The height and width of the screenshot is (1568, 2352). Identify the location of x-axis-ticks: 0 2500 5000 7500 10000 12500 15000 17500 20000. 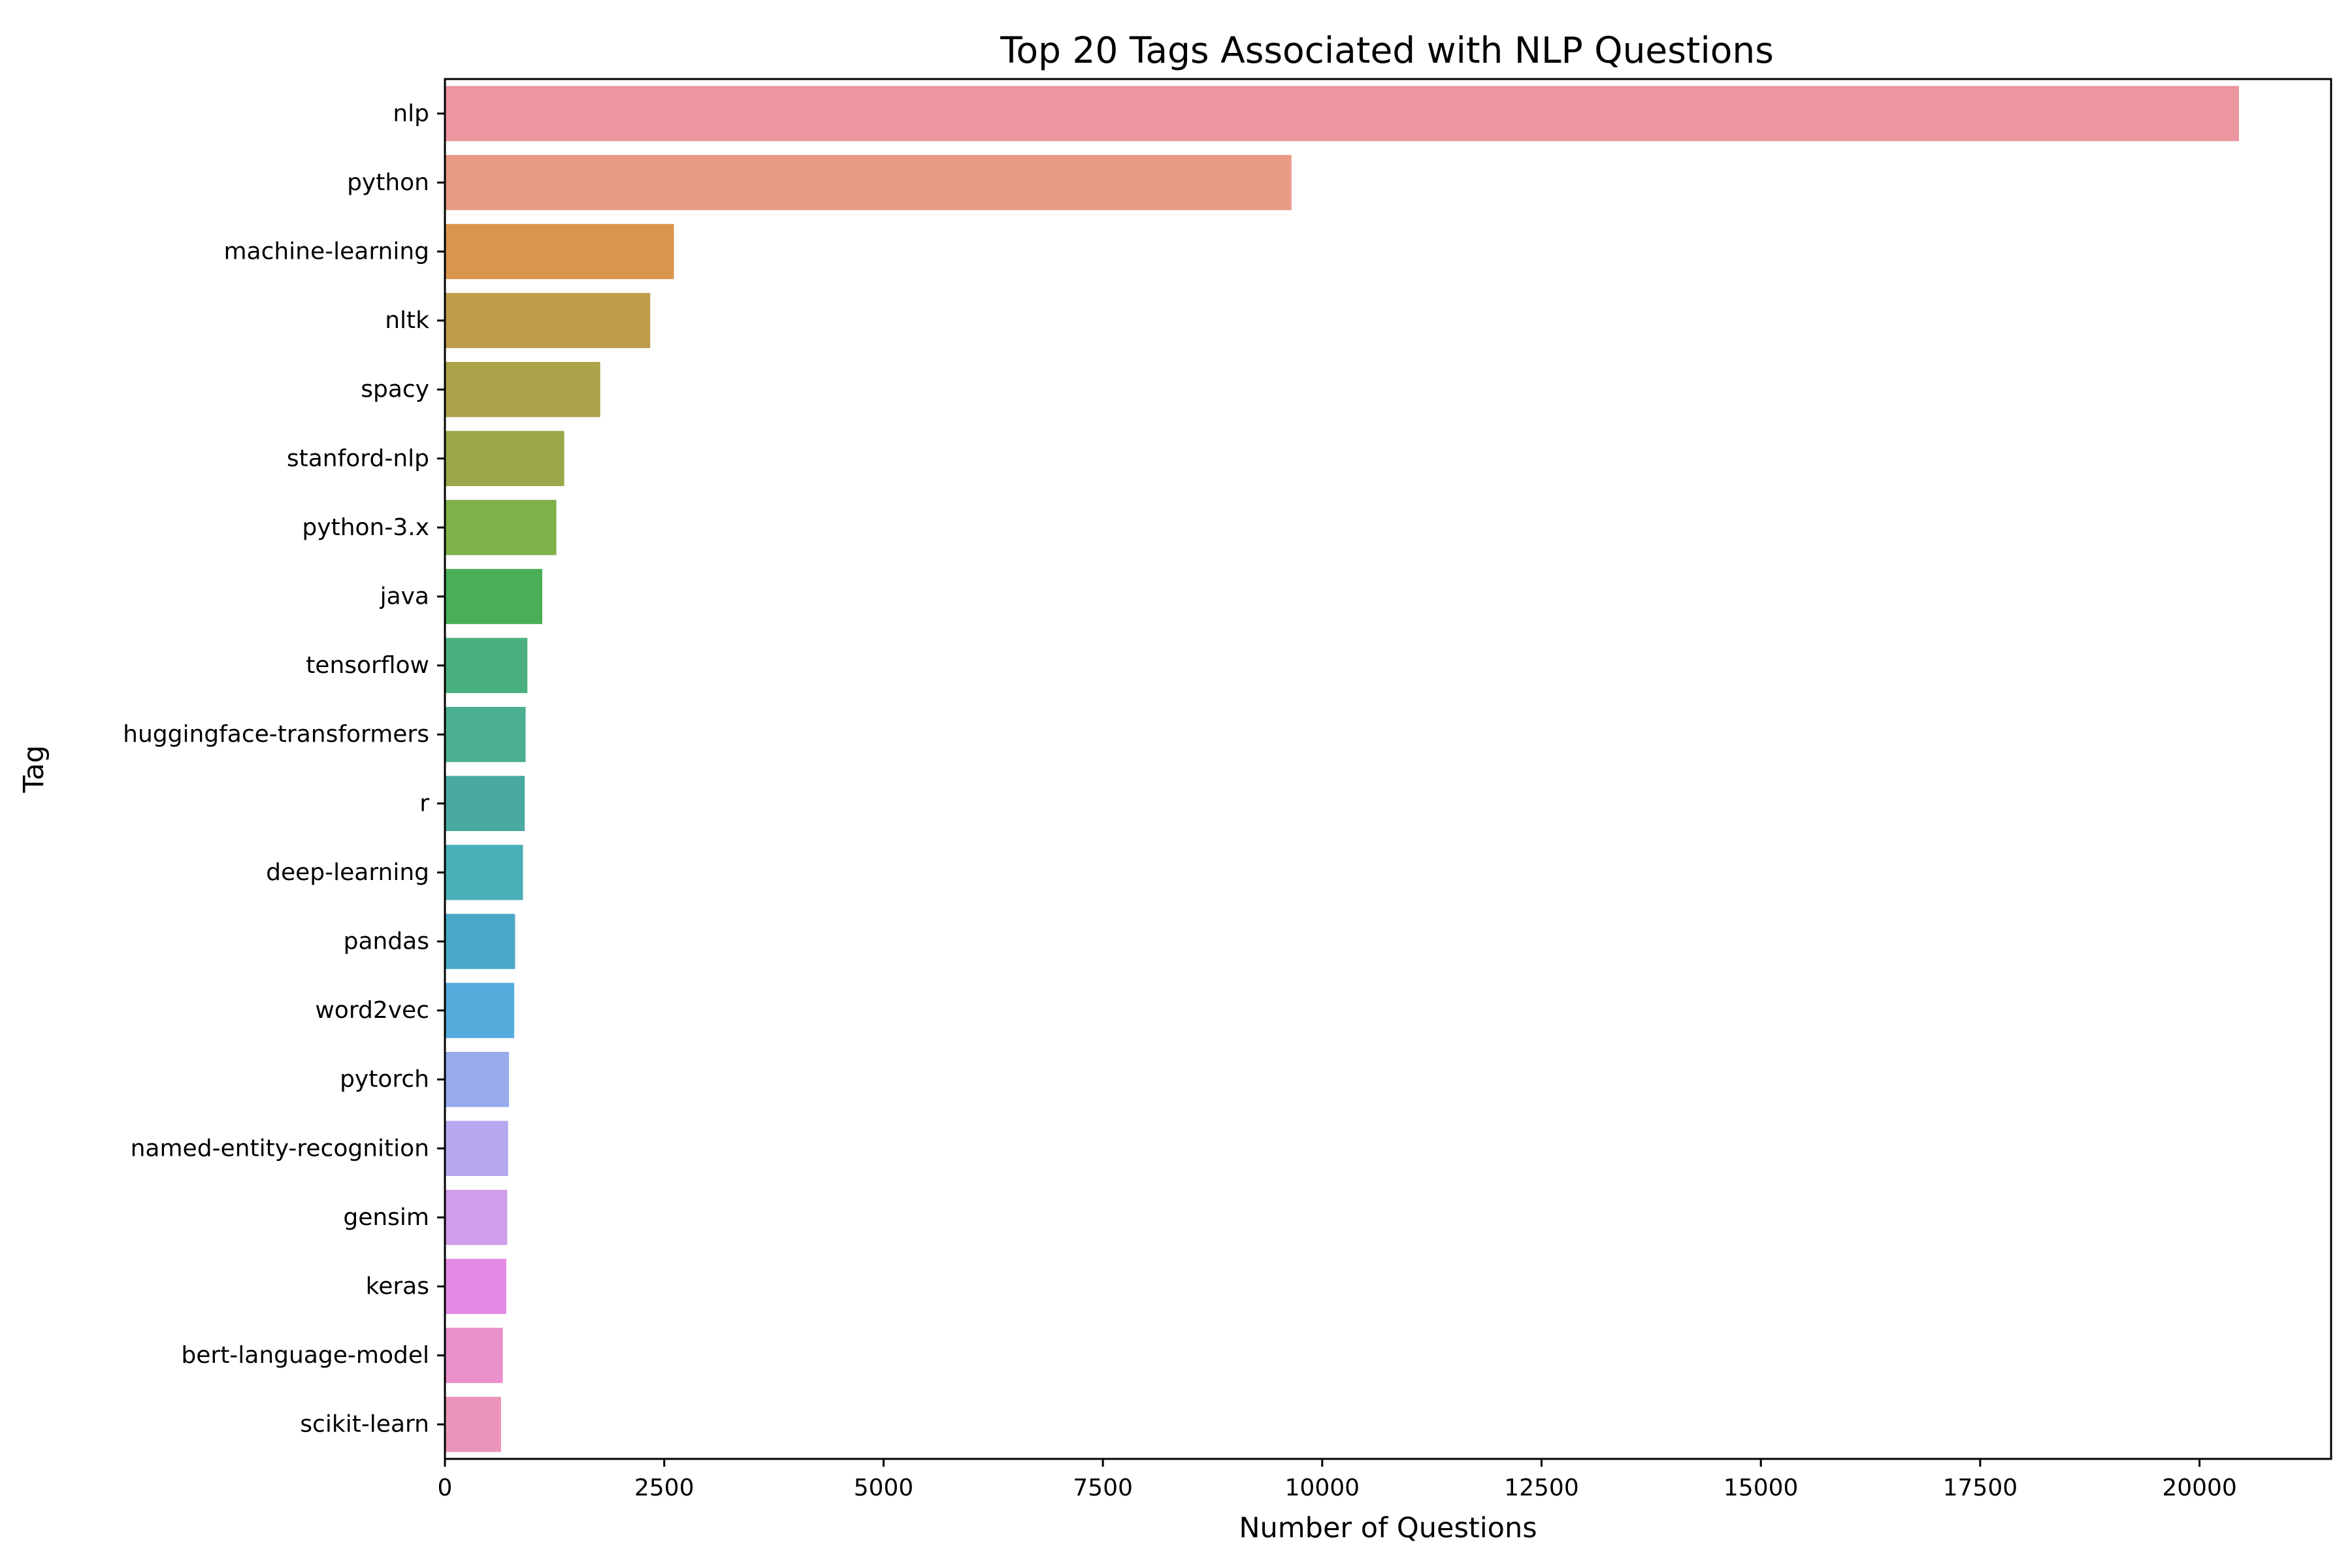
(1337, 1480).